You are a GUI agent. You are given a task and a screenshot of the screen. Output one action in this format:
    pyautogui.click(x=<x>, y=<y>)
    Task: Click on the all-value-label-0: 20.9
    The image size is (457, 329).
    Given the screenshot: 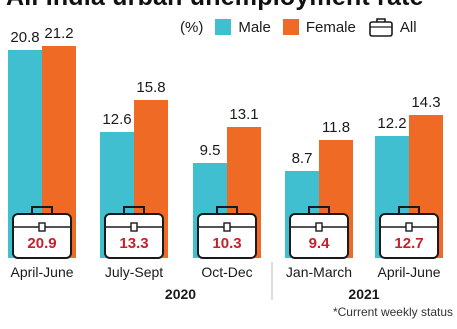 What is the action you would take?
    pyautogui.click(x=41, y=243)
    